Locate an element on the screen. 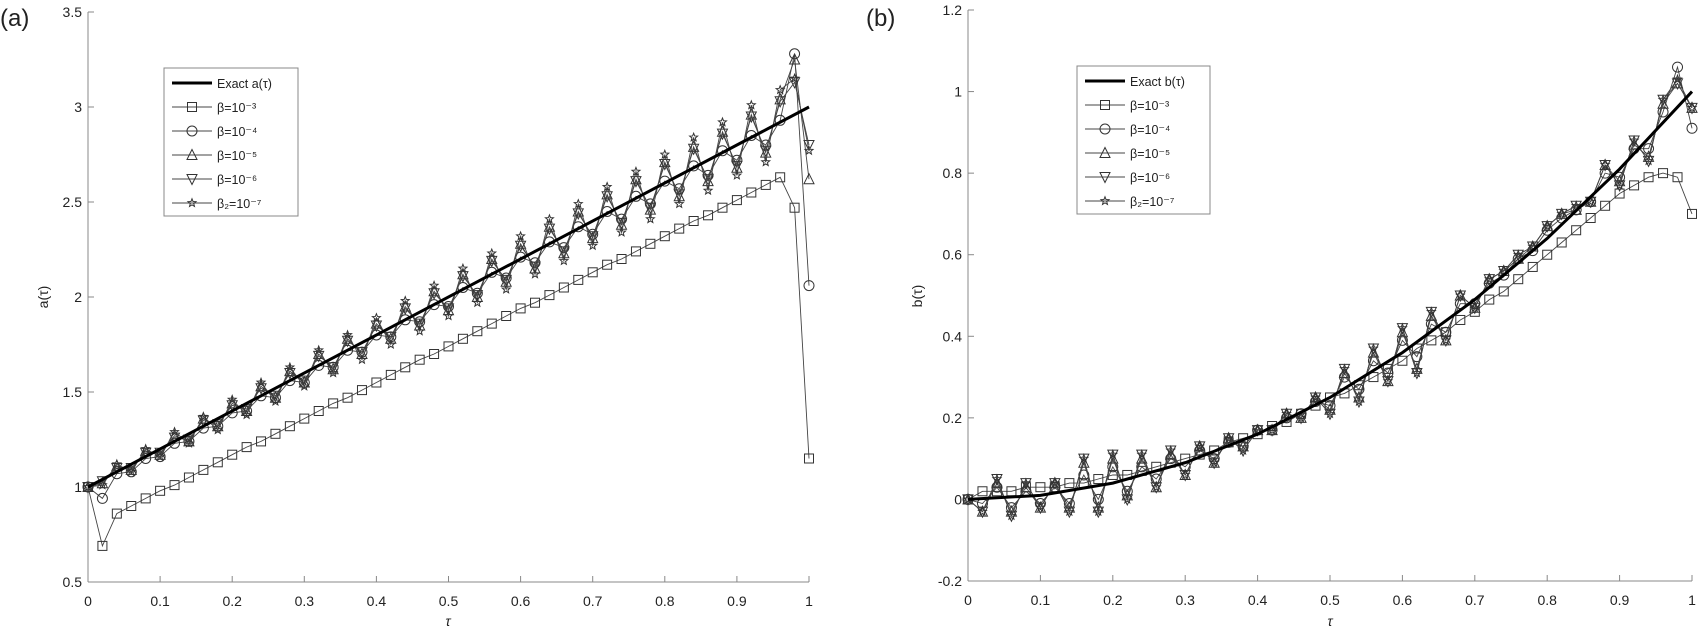 Image resolution: width=1698 pixels, height=634 pixels. panel-a-y-axis-label: a(τ) is located at coordinates (43, 297).